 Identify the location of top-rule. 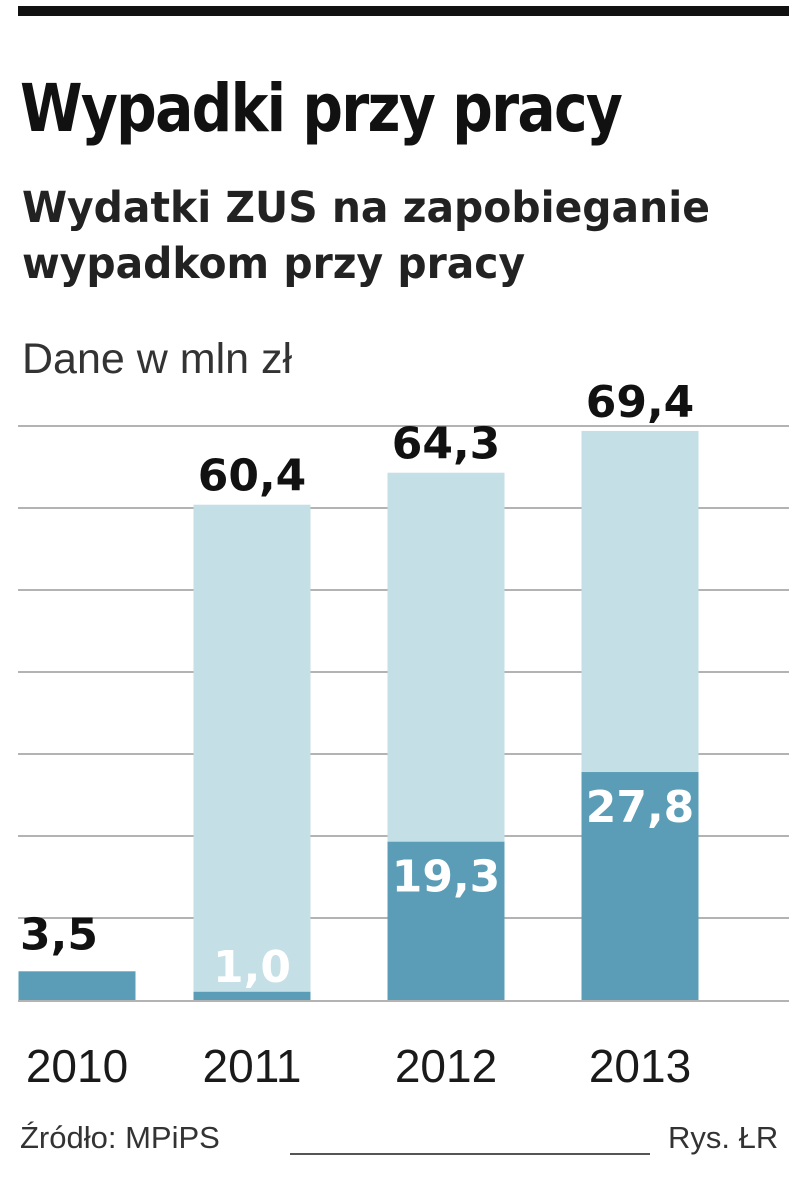
(403, 11).